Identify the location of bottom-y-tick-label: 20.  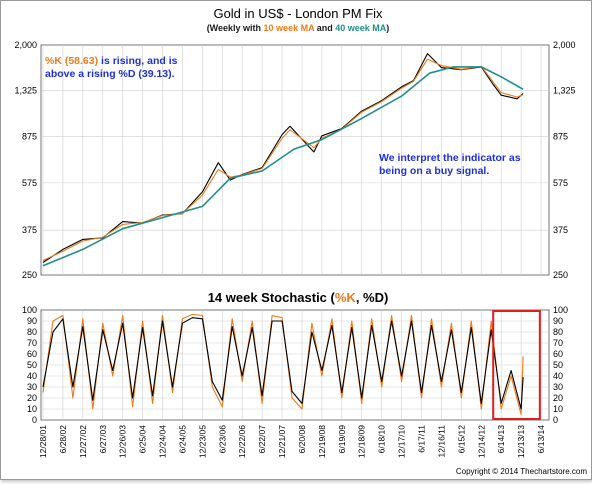
(32, 398).